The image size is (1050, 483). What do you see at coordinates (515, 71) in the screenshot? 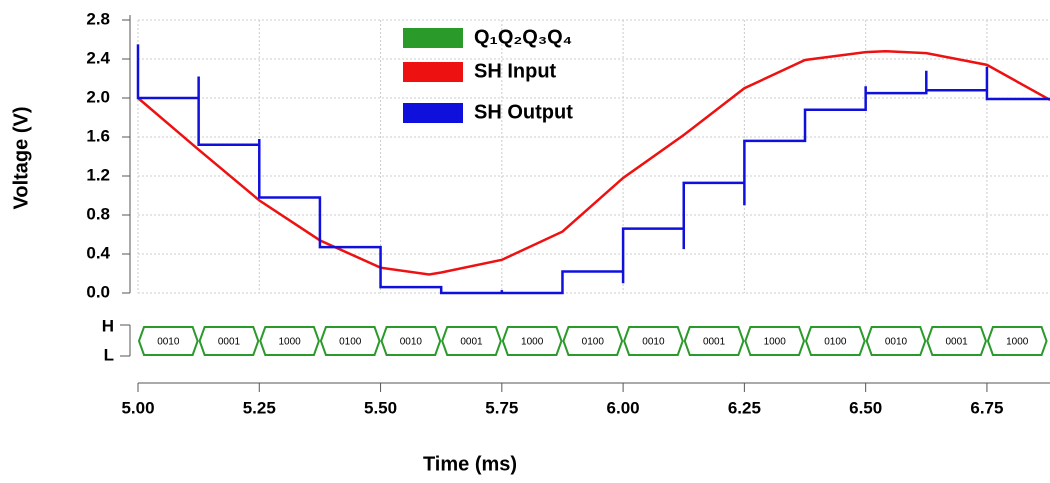
I see `legend-label: SH Input` at bounding box center [515, 71].